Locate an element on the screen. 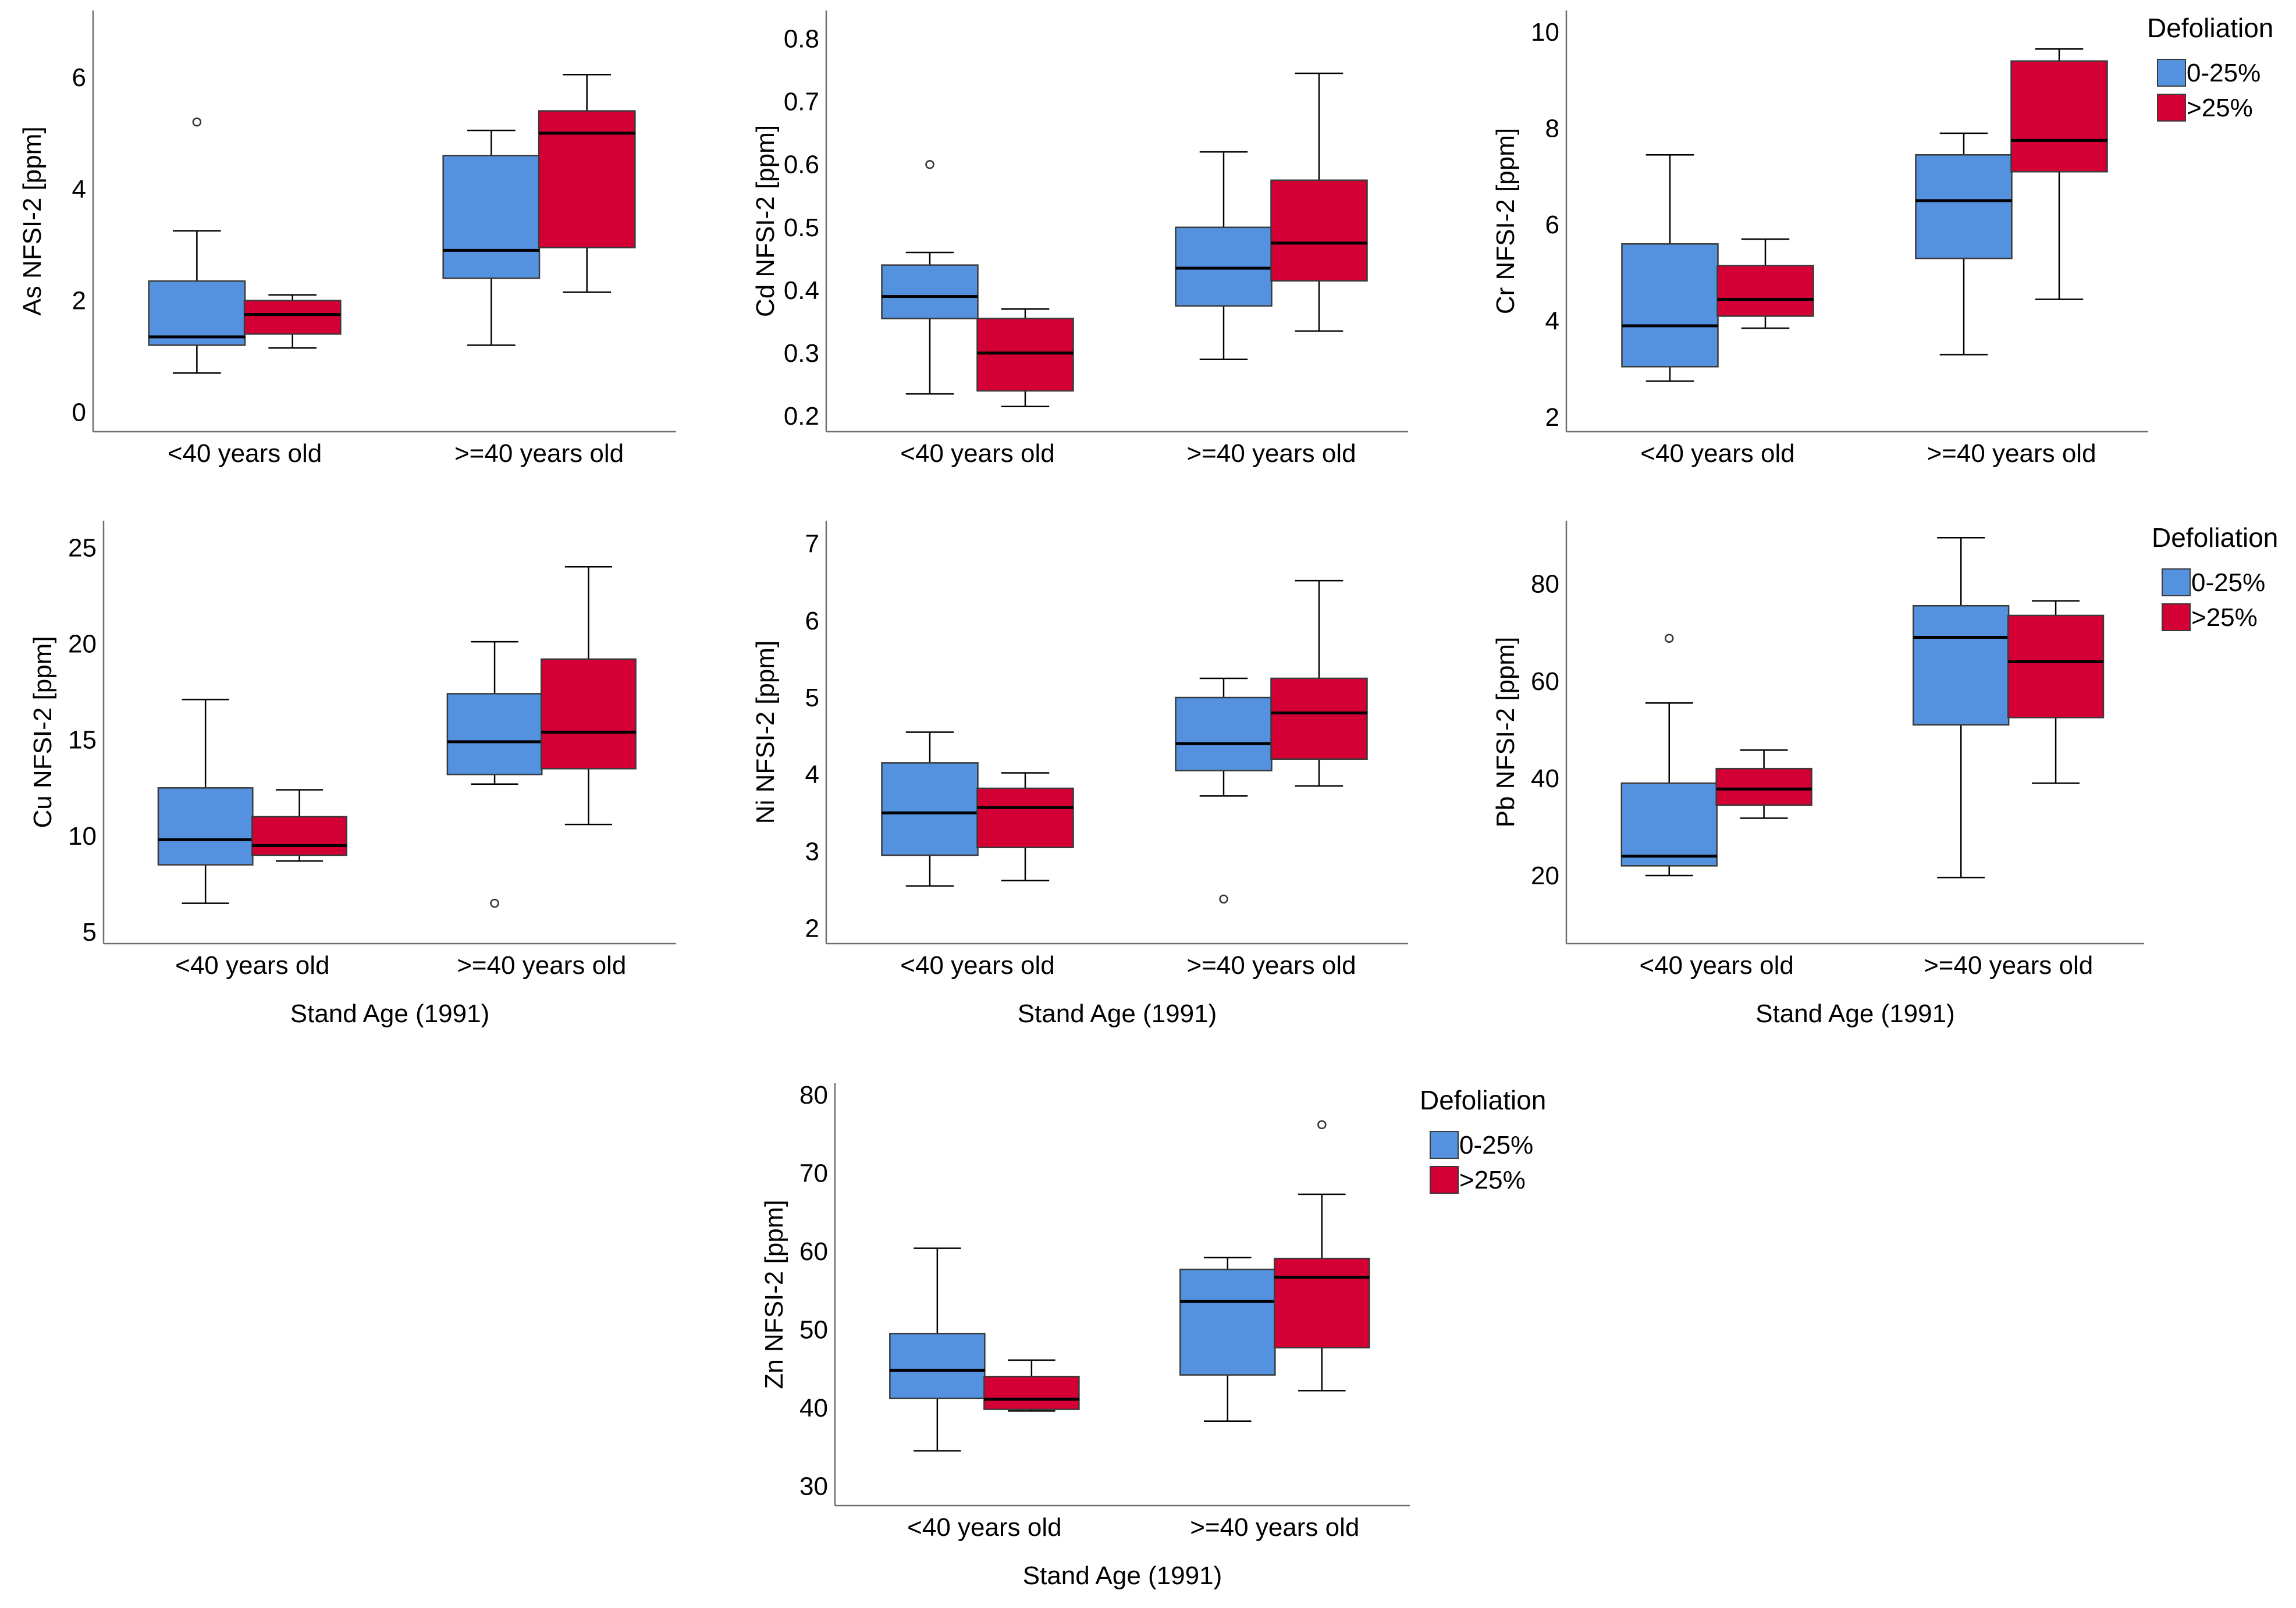  legend: Defoliation 0-25% >25% is located at coordinates (2210, 67).